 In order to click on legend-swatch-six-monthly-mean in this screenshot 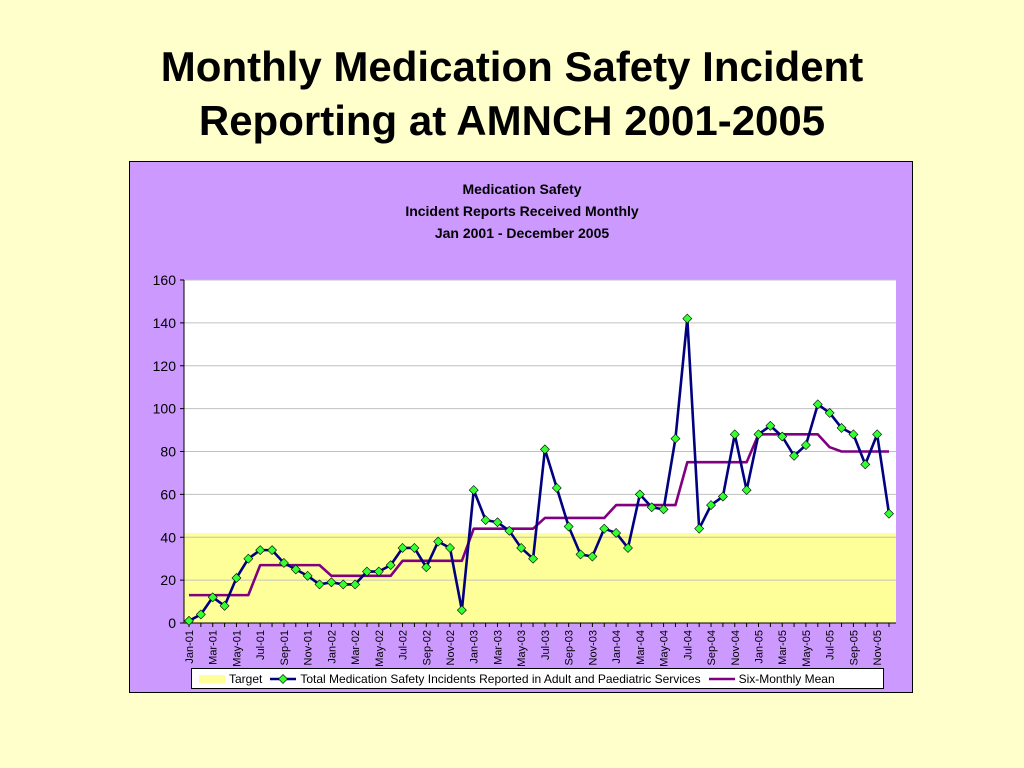, I will do `click(721, 678)`.